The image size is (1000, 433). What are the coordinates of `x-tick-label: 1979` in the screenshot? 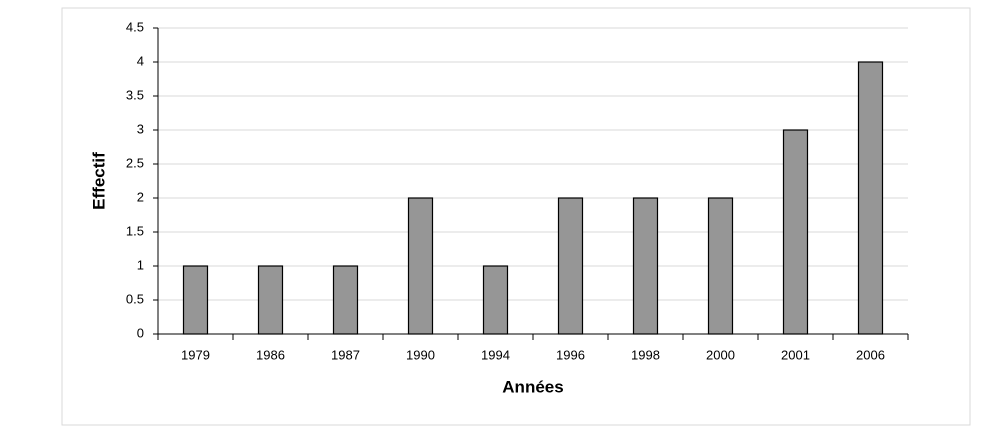 It's located at (195, 354).